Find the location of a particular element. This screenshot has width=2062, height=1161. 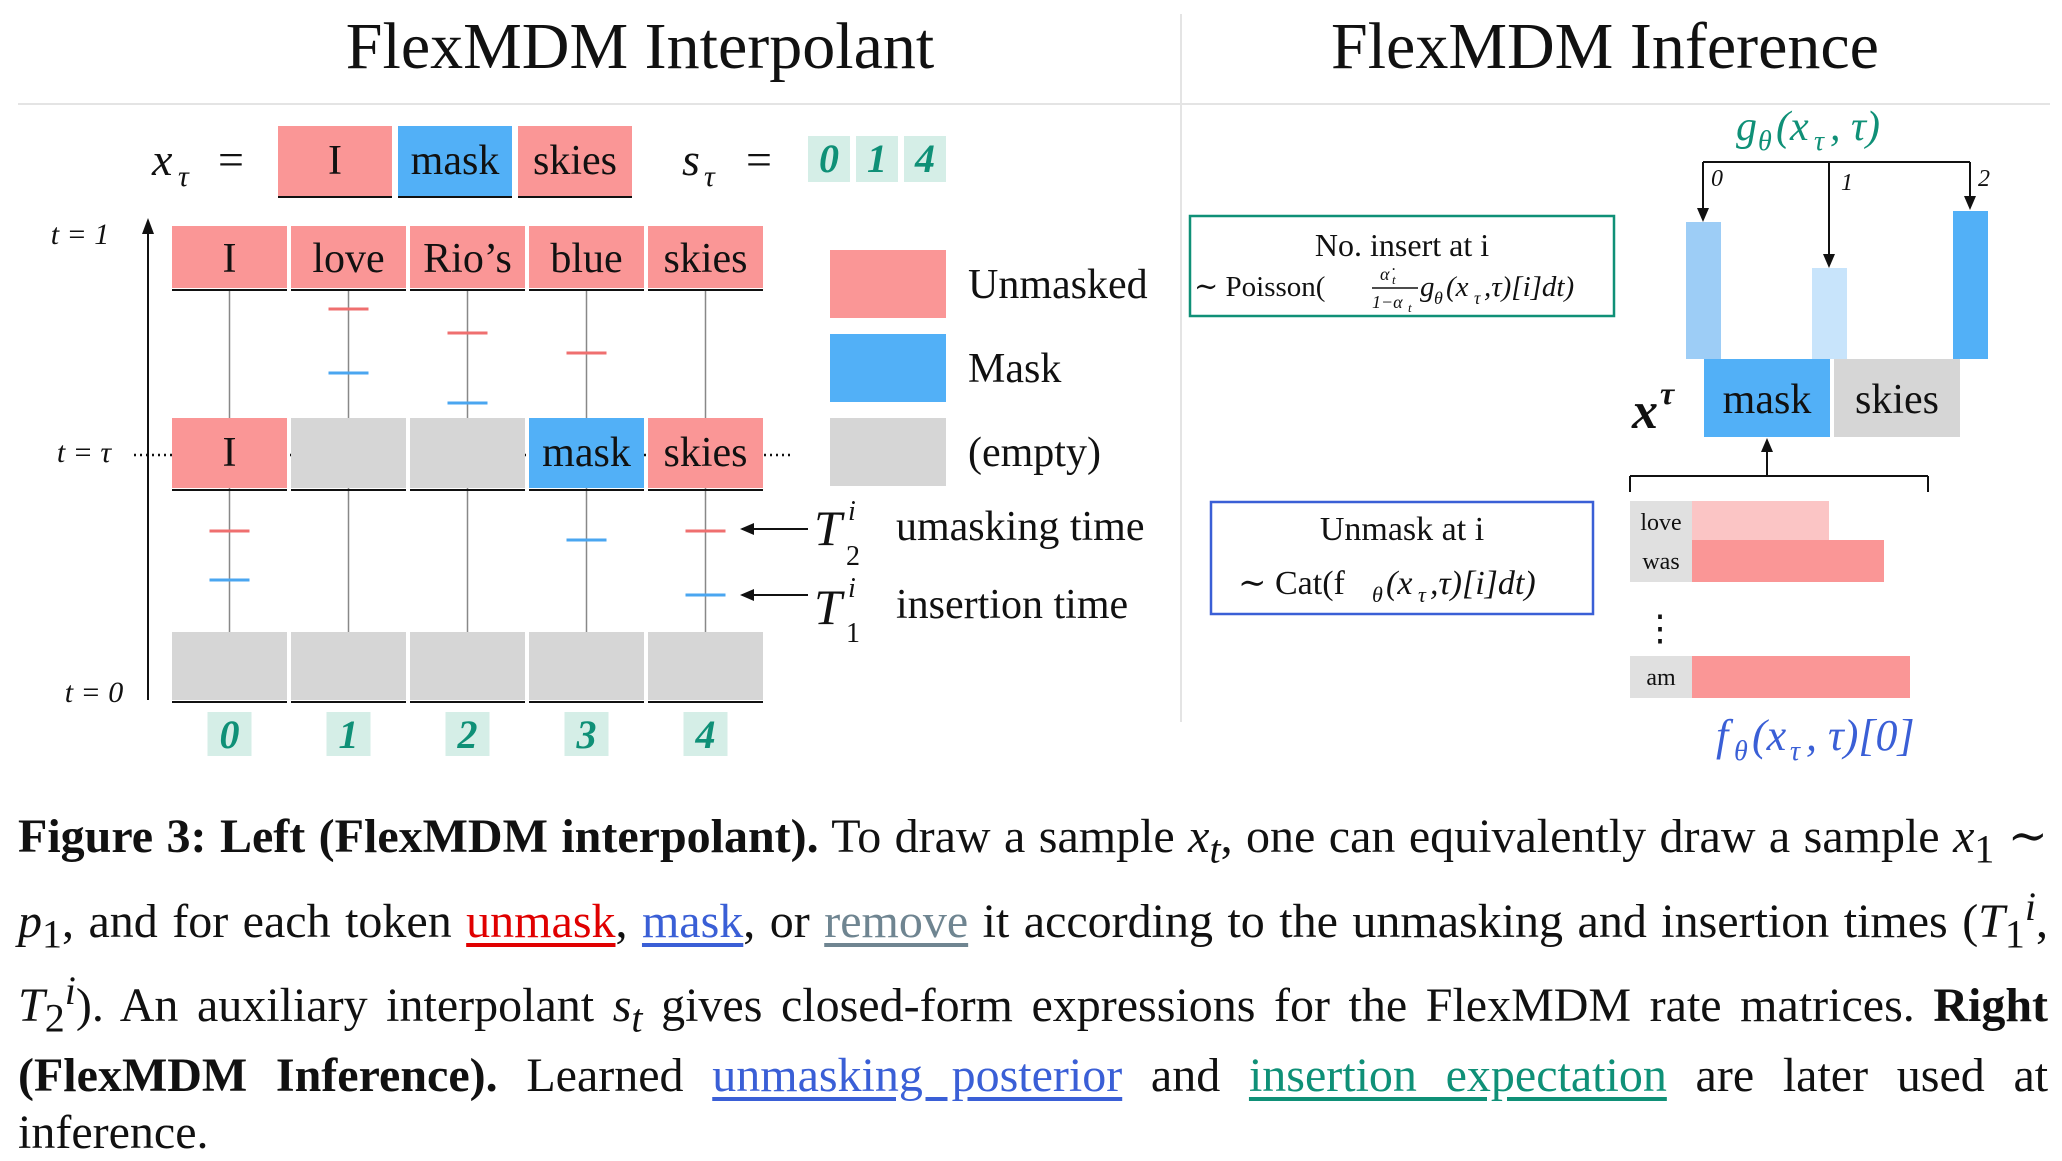

x-tau-subscript: τ is located at coordinates (184, 176).